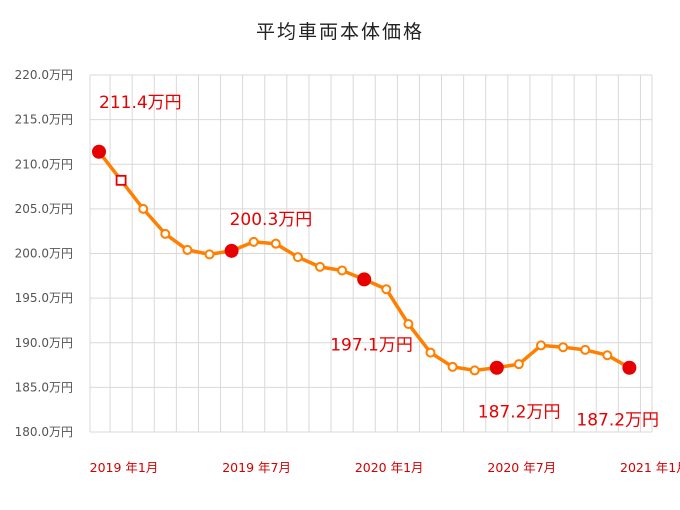 The image size is (680, 510). What do you see at coordinates (44, 298) in the screenshot?
I see `y-tick-label: 195.0万円` at bounding box center [44, 298].